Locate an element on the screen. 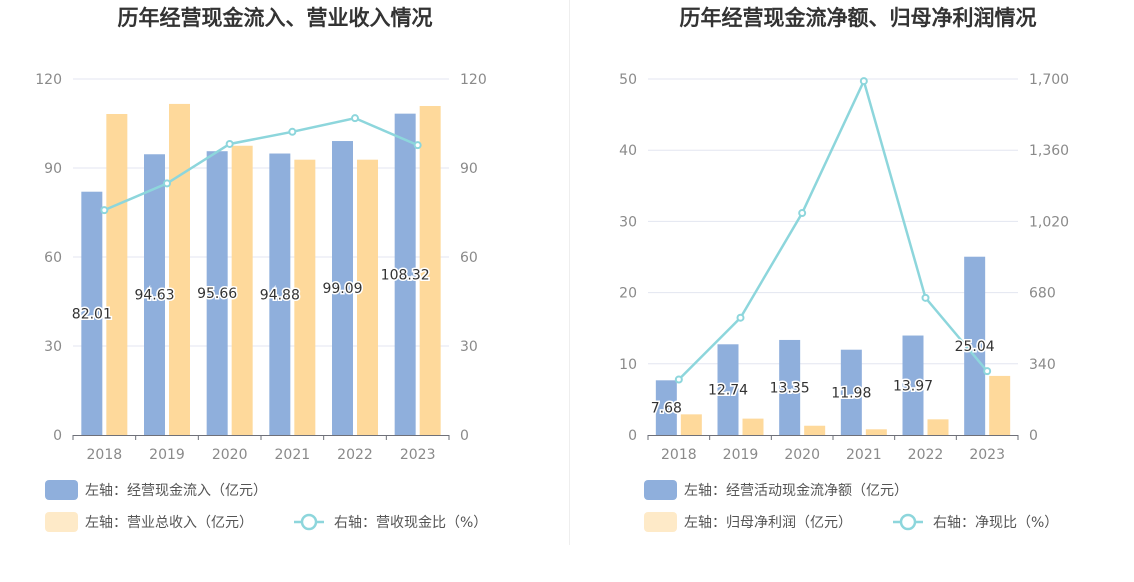 The image size is (1134, 582). data-label: 12.74 is located at coordinates (728, 391).